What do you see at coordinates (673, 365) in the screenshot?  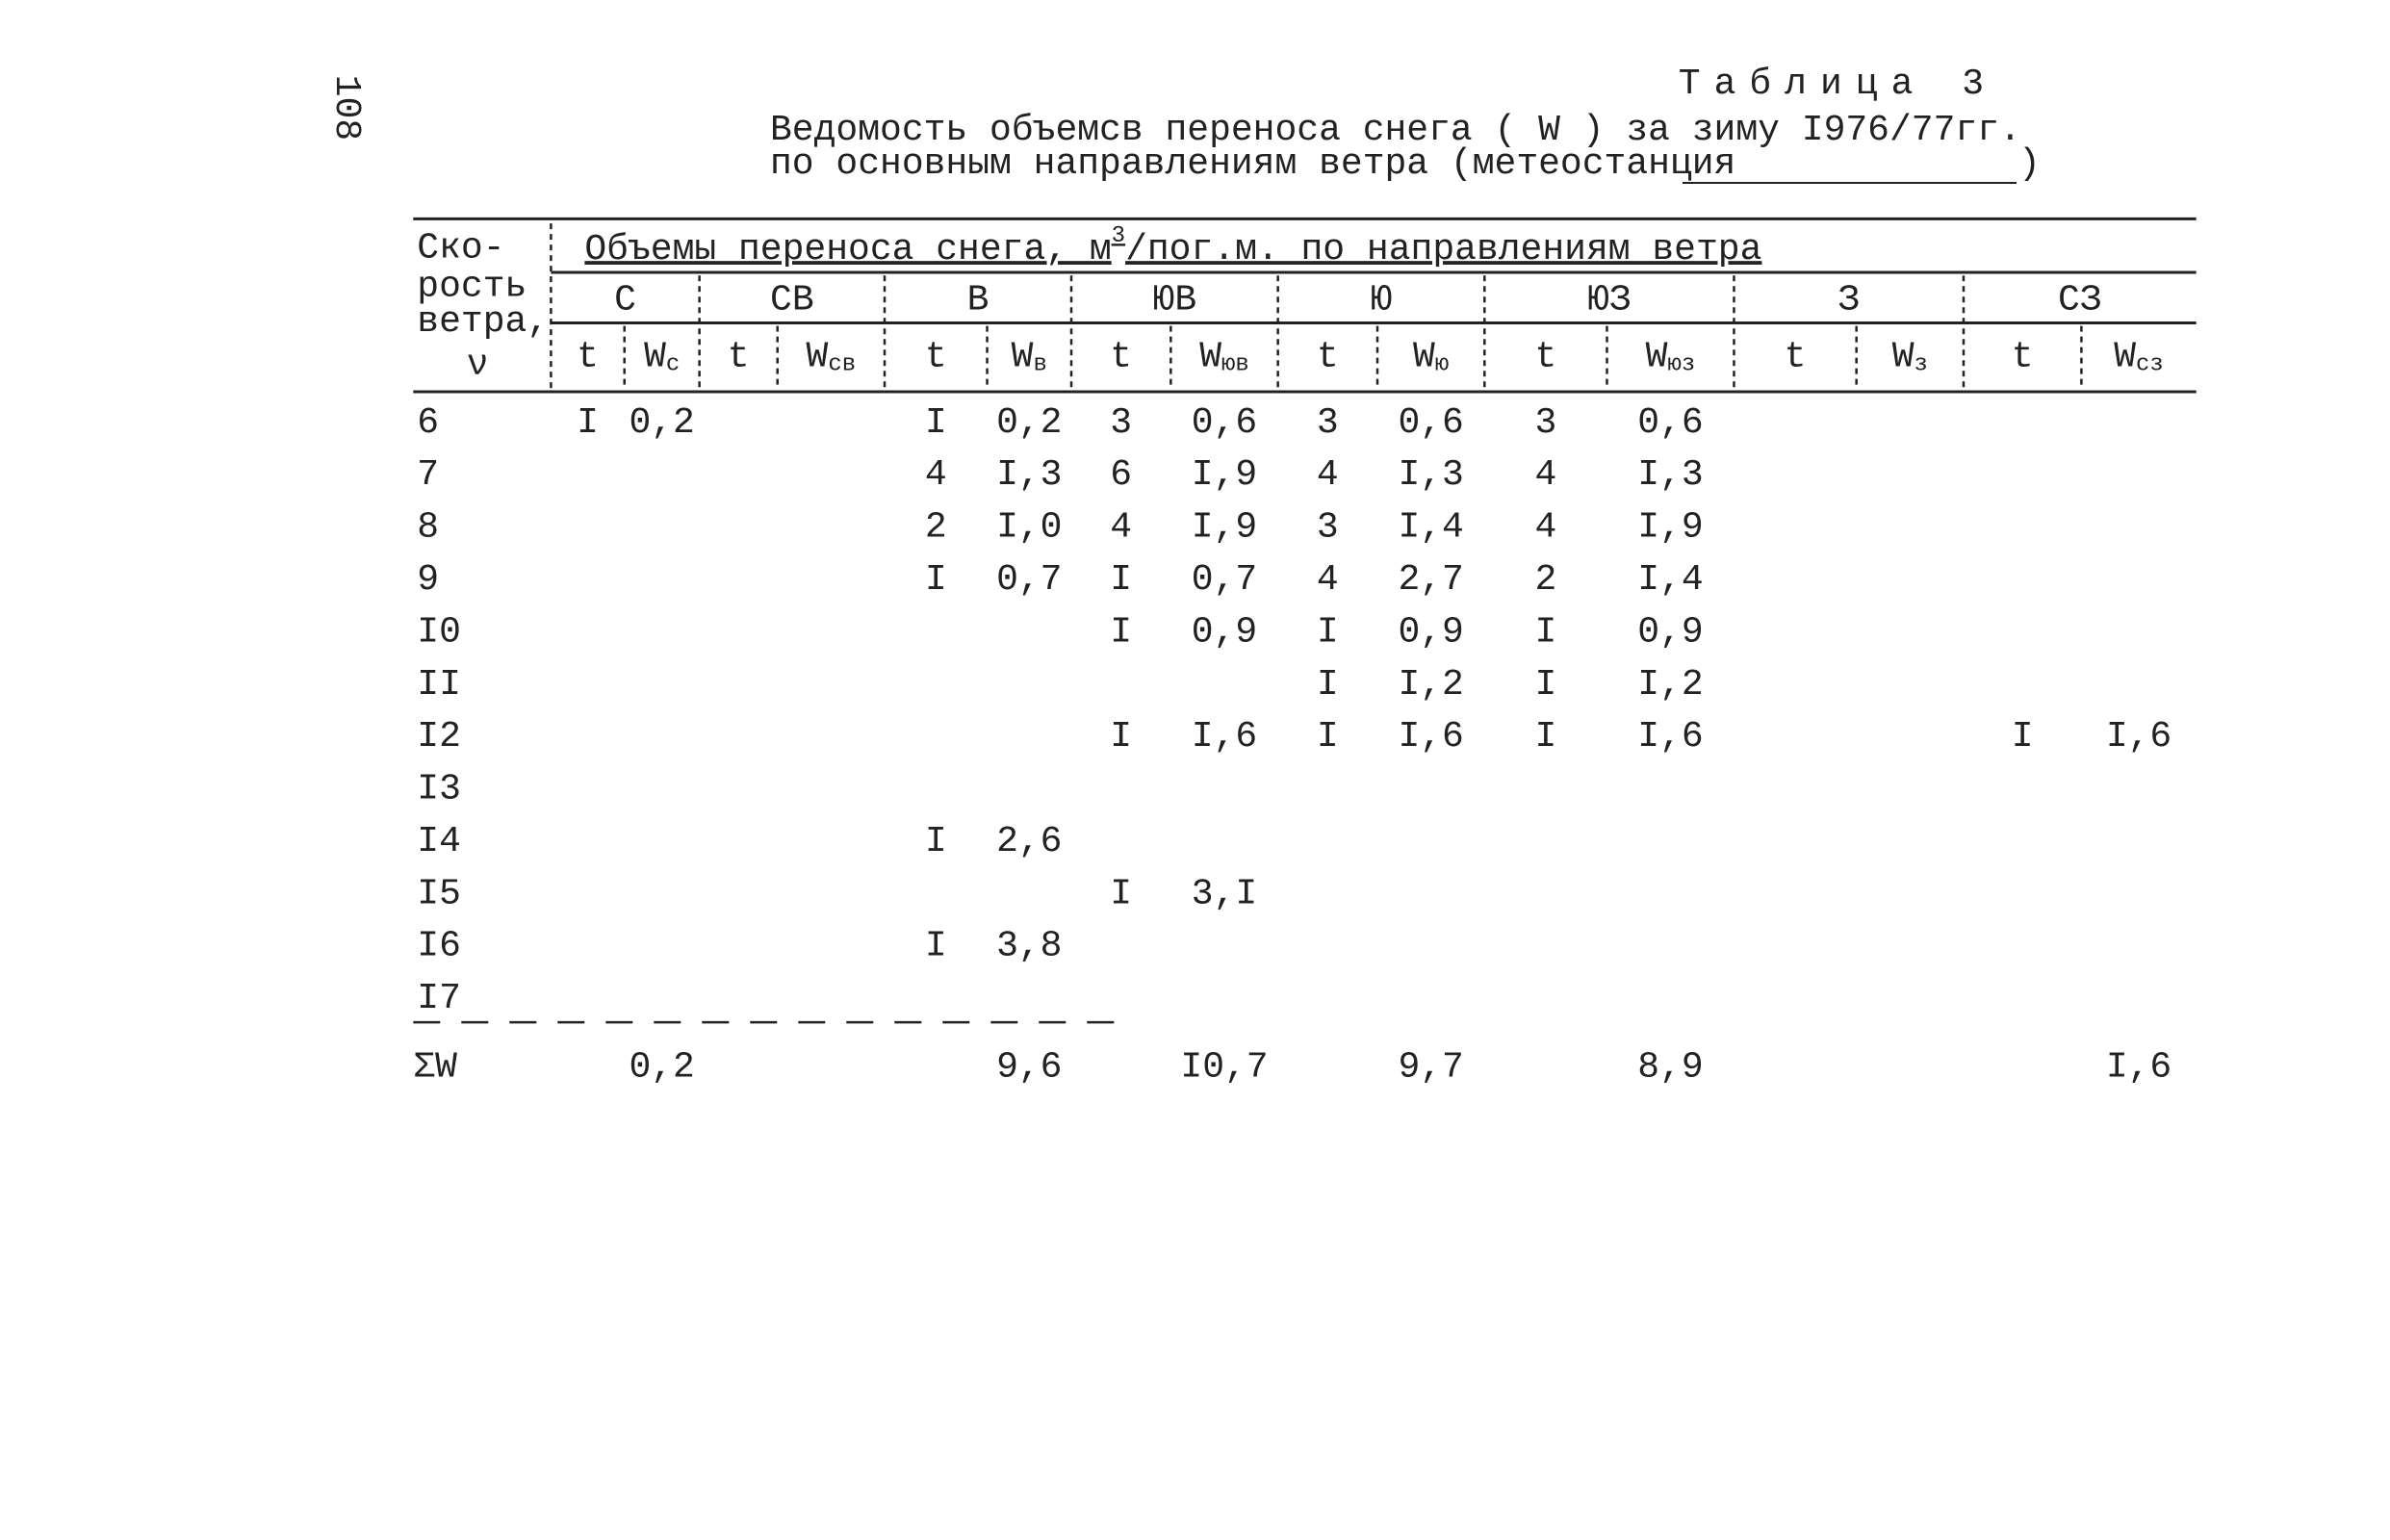 I see `subheader-sub: с` at bounding box center [673, 365].